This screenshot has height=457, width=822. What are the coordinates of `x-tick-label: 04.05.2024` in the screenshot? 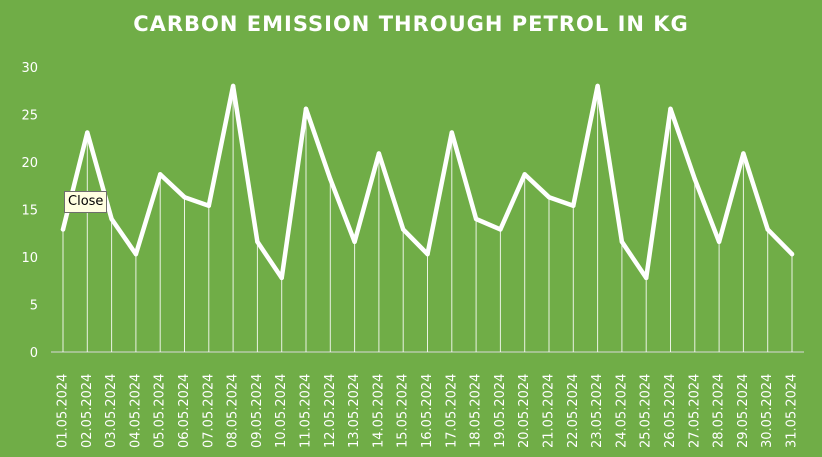 It's located at (135, 411).